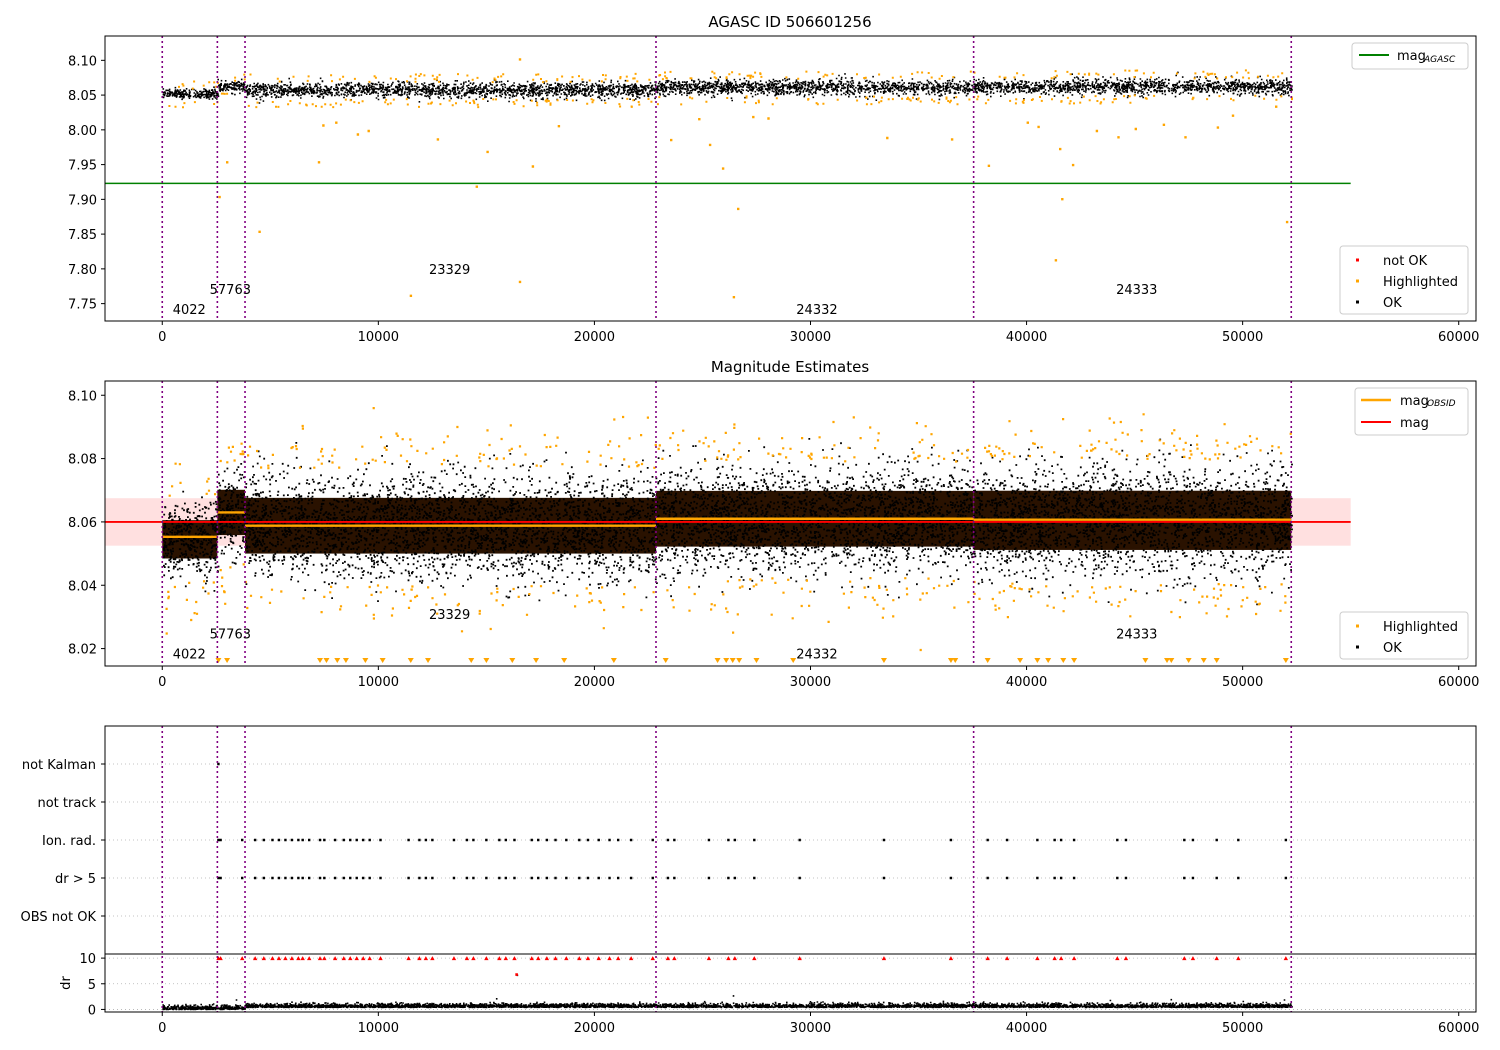  What do you see at coordinates (82, 460) in the screenshot?
I see `y-tick-label: 8.08` at bounding box center [82, 460].